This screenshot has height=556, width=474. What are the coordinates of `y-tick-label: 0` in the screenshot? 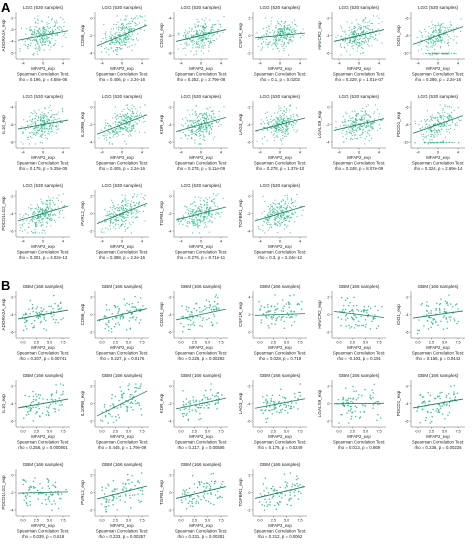 It's located at (91, 404).